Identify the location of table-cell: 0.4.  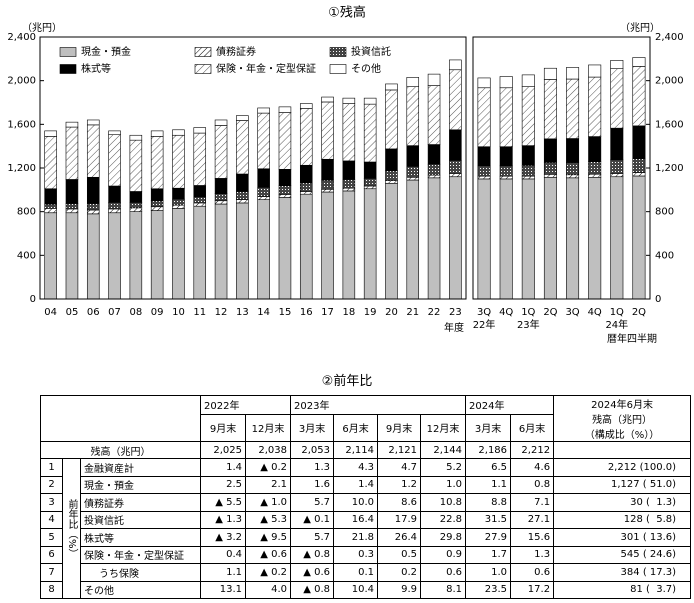
(223, 554).